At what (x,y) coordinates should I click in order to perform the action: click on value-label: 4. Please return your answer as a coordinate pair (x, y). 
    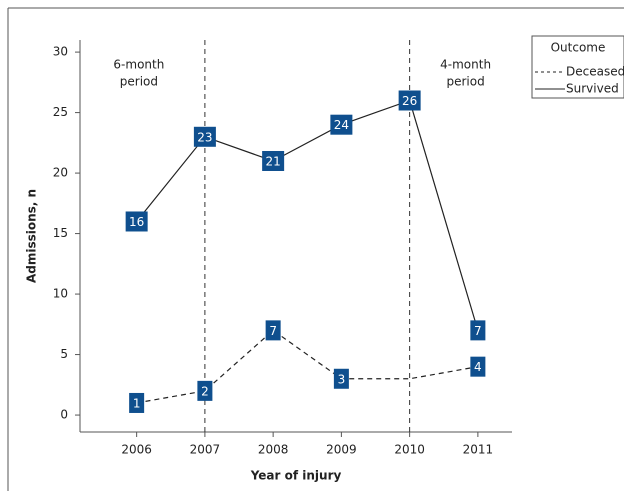
    Looking at the image, I should click on (478, 367).